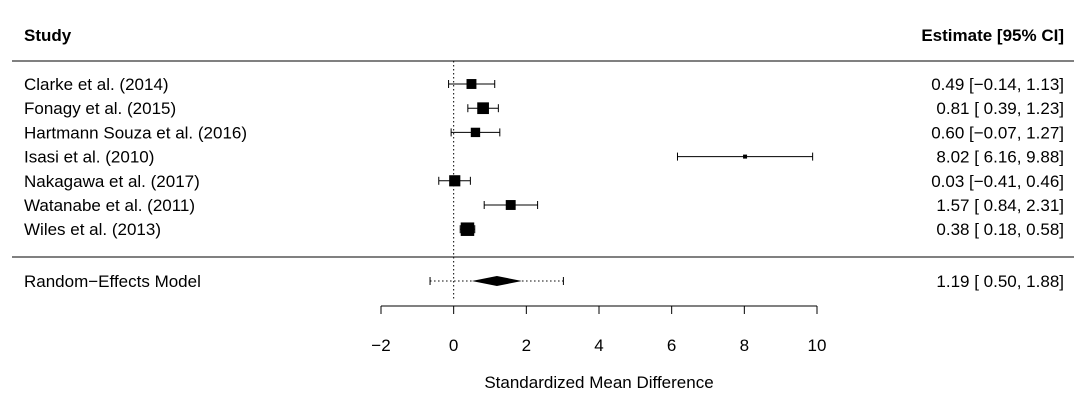  Describe the element at coordinates (496, 281) in the screenshot. I see `summary-diamond` at that location.